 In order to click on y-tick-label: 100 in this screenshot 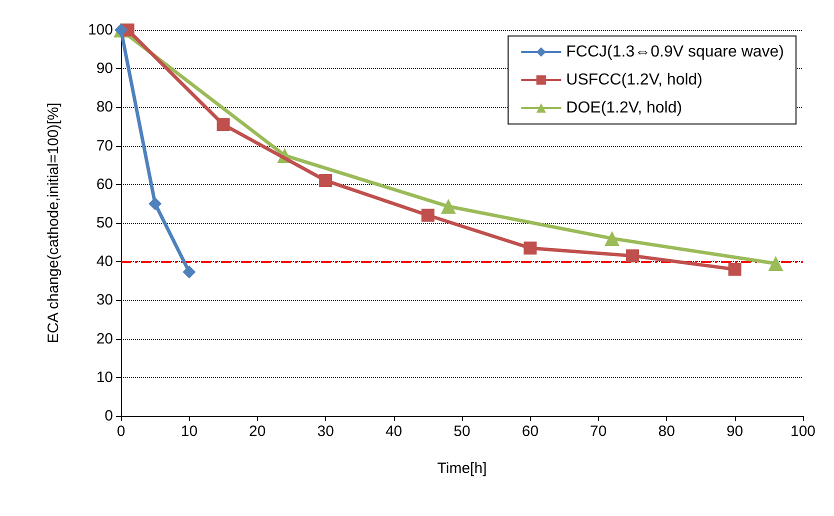, I will do `click(100, 30)`.